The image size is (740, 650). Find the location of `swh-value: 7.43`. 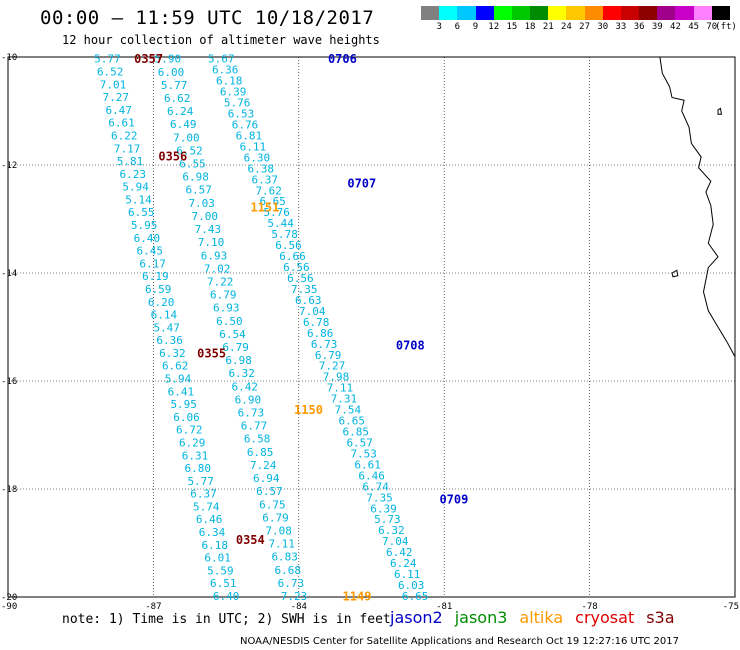

swh-value: 7.43 is located at coordinates (208, 229).